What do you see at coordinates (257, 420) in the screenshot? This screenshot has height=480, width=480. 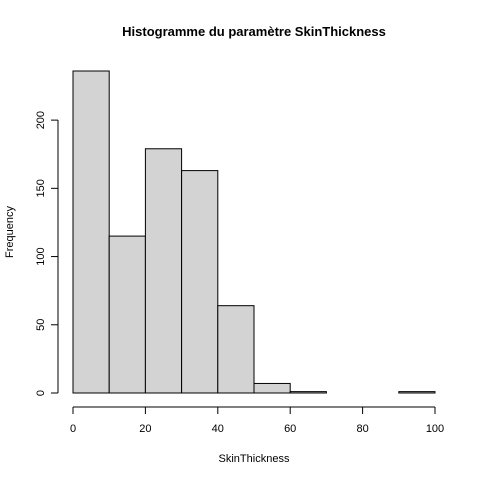 I see `x-axis: 0 20 40 60 80 100` at bounding box center [257, 420].